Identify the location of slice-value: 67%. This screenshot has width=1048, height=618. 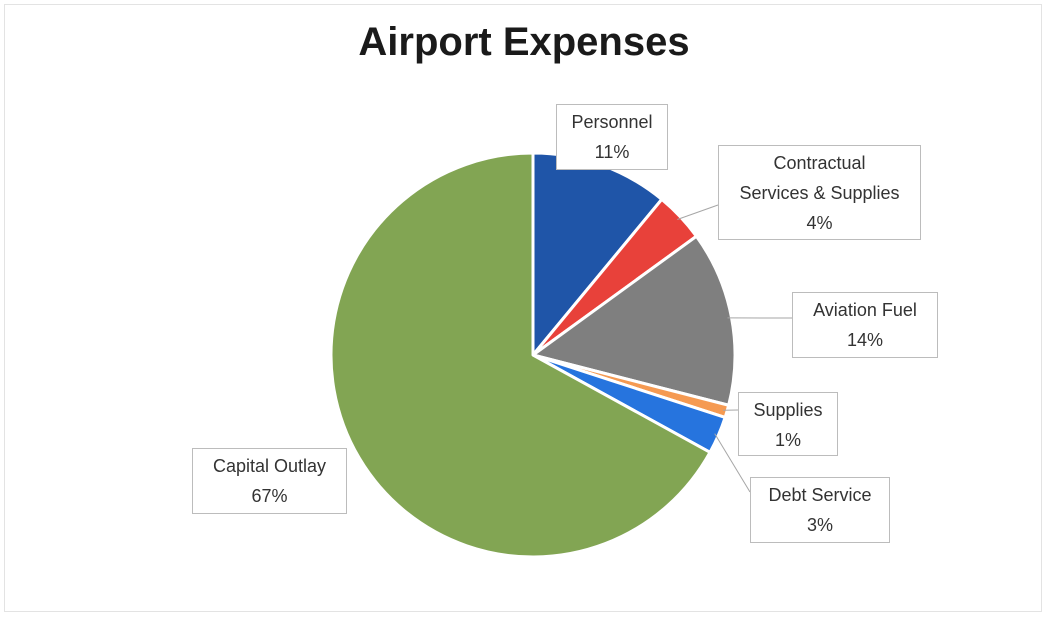
(269, 496).